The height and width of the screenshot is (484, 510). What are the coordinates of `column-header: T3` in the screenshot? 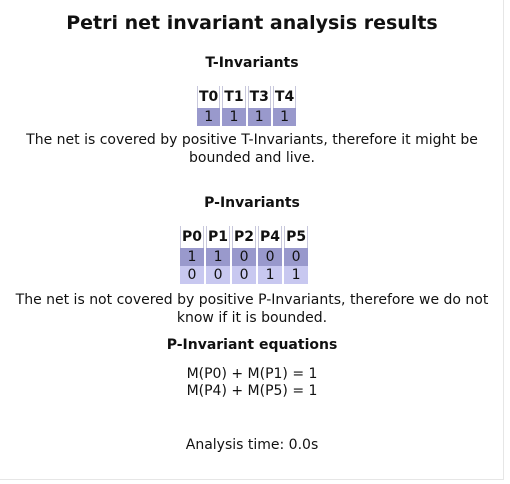 It's located at (259, 97).